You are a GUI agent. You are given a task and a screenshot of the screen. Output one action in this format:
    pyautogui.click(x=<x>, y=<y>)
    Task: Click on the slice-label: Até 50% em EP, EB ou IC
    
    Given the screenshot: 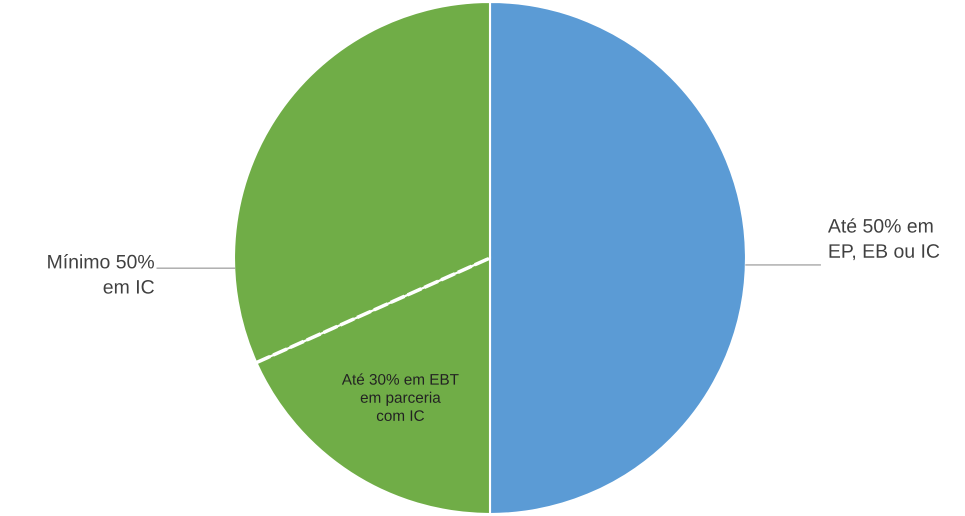 What is the action you would take?
    pyautogui.click(x=884, y=239)
    